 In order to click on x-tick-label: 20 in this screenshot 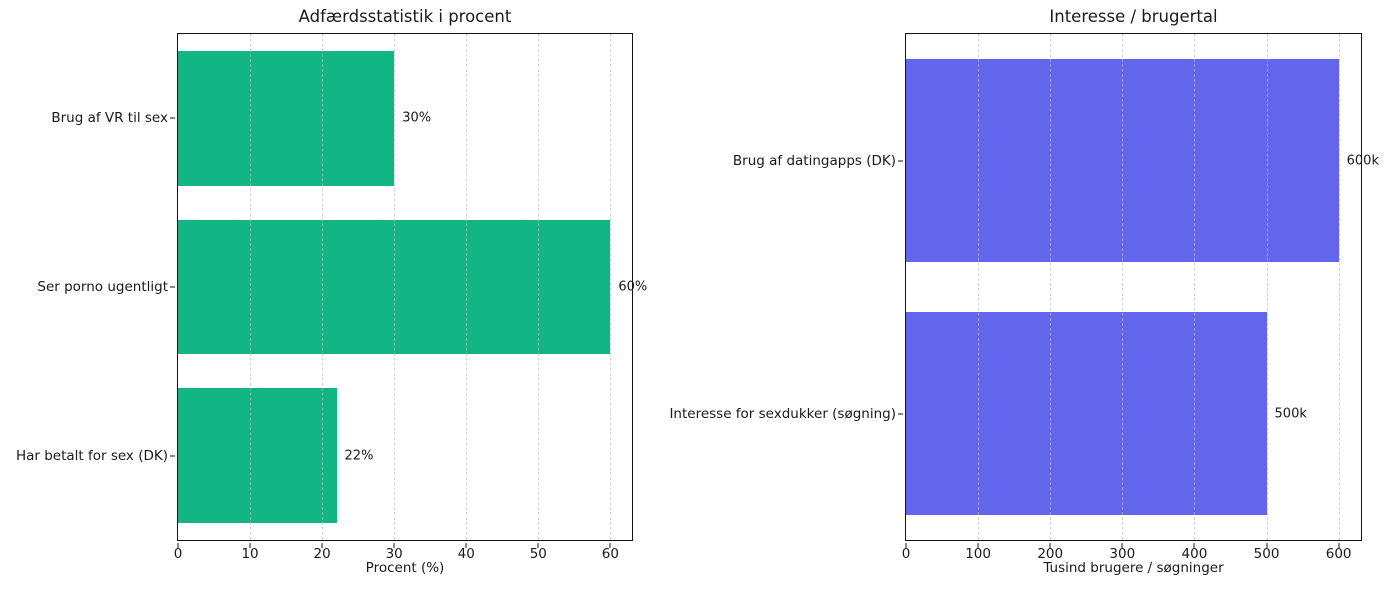, I will do `click(322, 554)`.